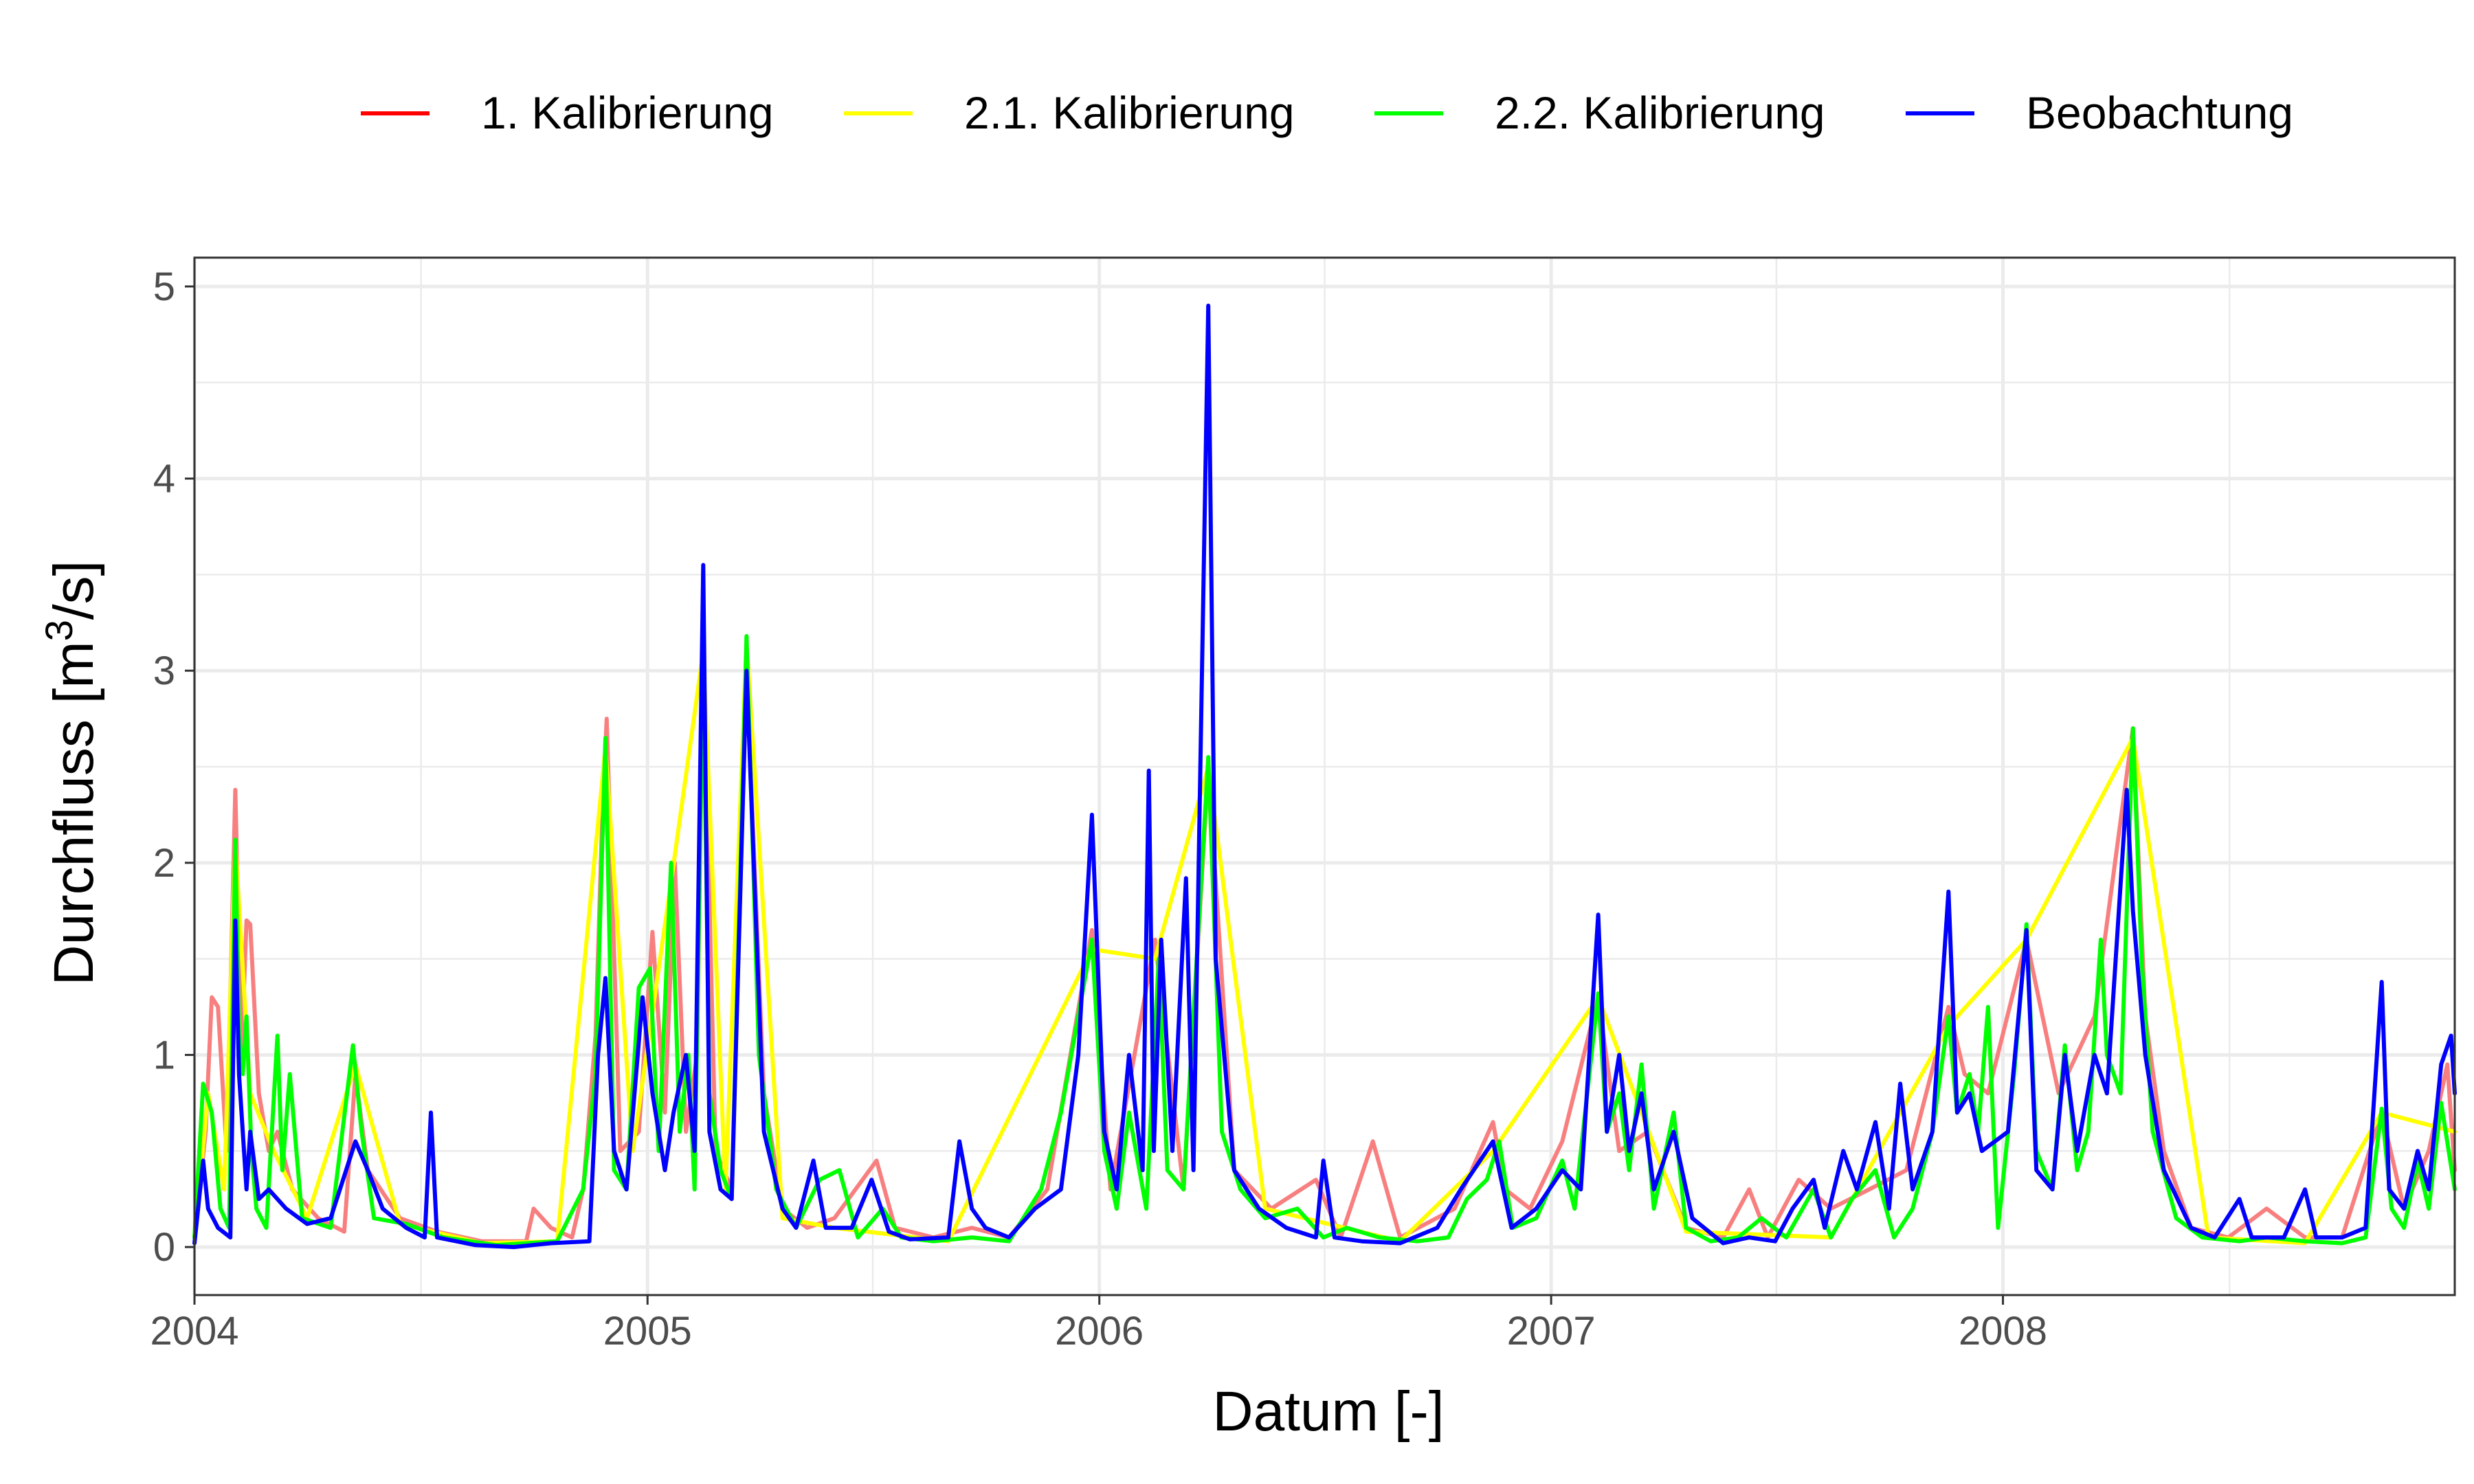 This screenshot has width=2474, height=1484. I want to click on y-tick-label: 4, so click(164, 479).